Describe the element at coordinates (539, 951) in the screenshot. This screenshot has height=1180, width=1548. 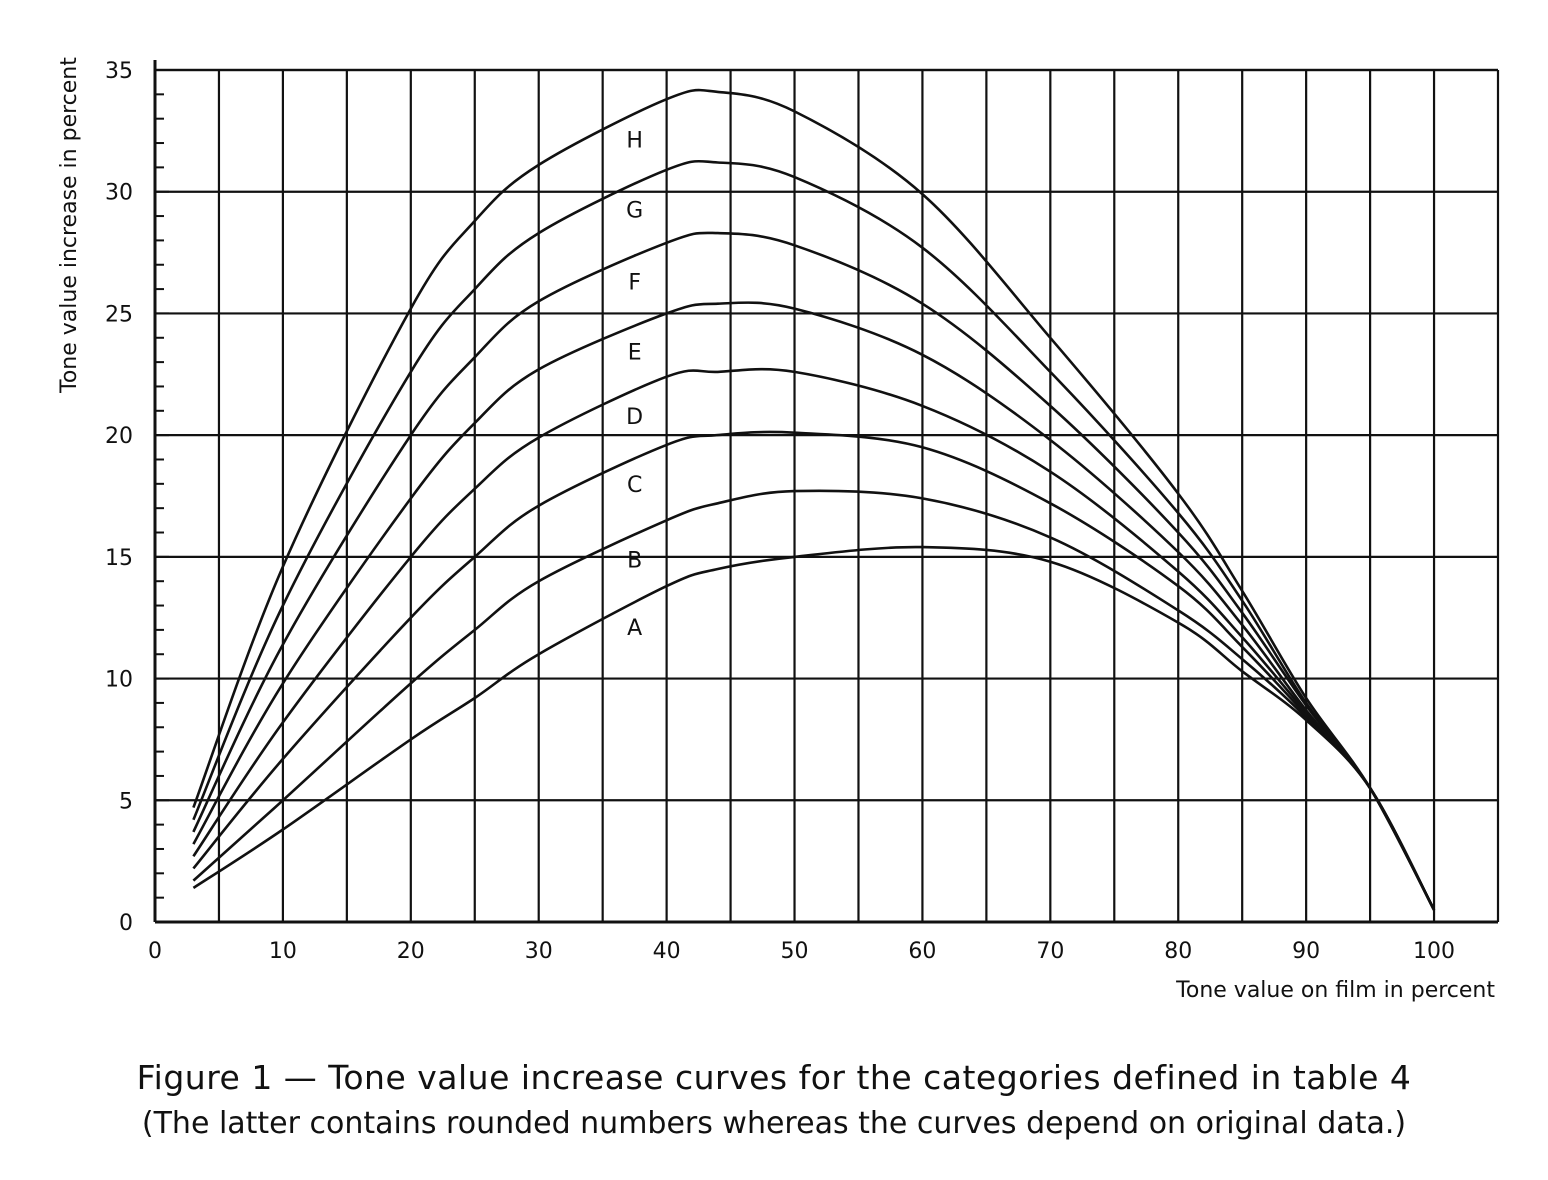
I see `x-tick-label: 30` at that location.